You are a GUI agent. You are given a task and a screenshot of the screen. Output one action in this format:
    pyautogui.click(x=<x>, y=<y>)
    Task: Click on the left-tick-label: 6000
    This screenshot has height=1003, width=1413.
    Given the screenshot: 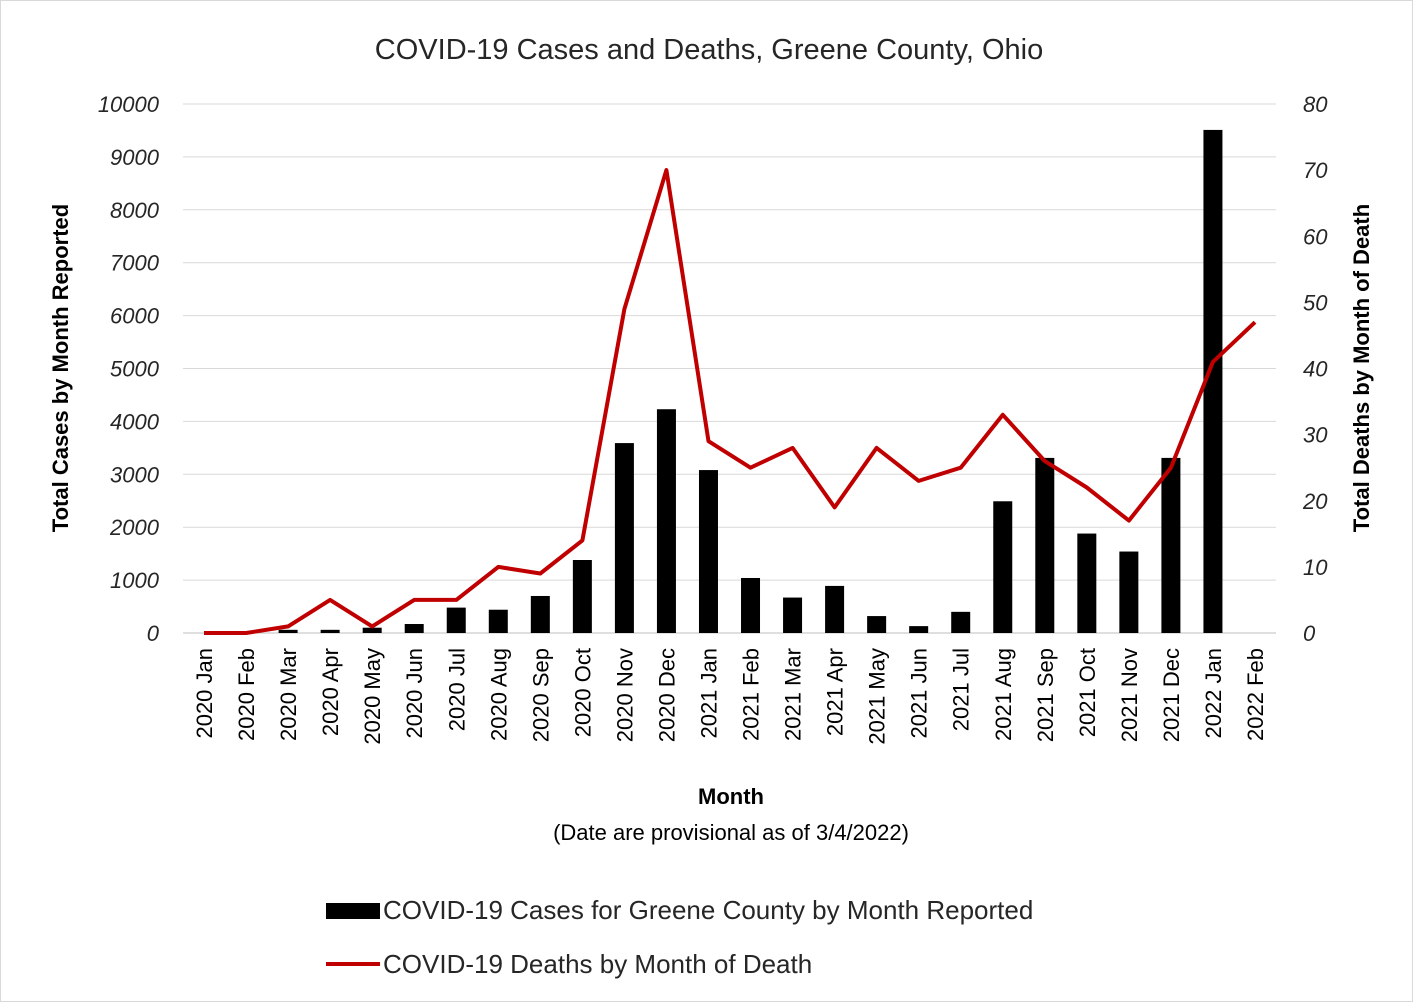 What is the action you would take?
    pyautogui.click(x=135, y=316)
    